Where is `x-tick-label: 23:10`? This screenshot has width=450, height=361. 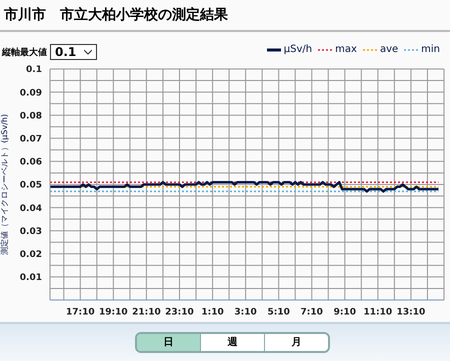 x-tick-label: 23:10 is located at coordinates (179, 312).